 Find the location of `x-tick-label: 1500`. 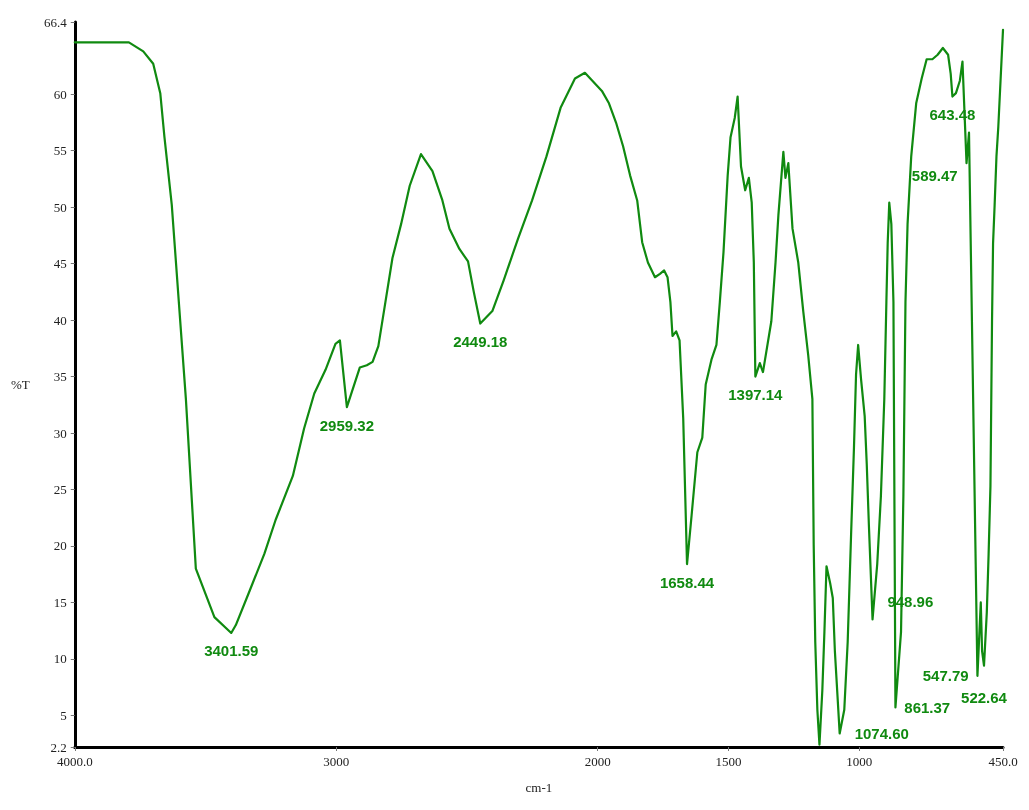

x-tick-label: 1500 is located at coordinates (728, 761).